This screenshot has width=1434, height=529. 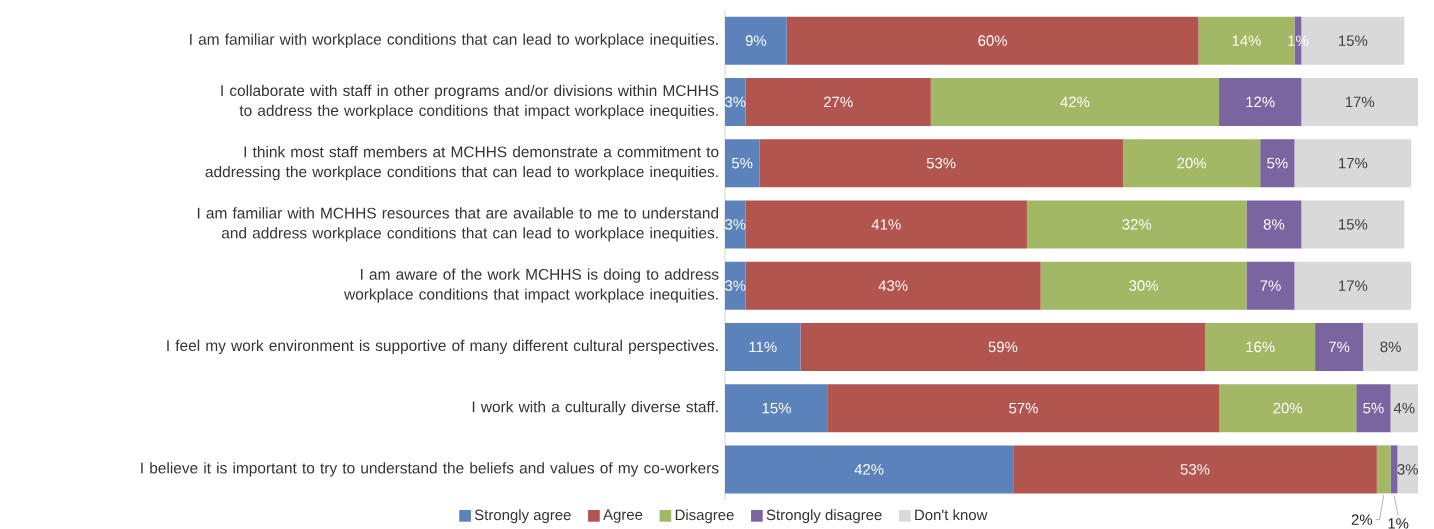 I want to click on data-label: 27%, so click(x=838, y=102).